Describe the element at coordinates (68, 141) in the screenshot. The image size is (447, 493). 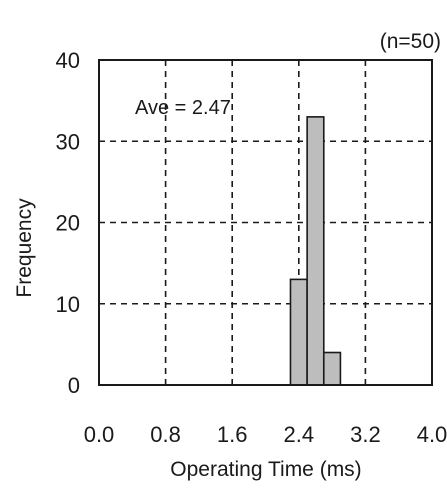
I see `y-tick-label-3: 30` at that location.